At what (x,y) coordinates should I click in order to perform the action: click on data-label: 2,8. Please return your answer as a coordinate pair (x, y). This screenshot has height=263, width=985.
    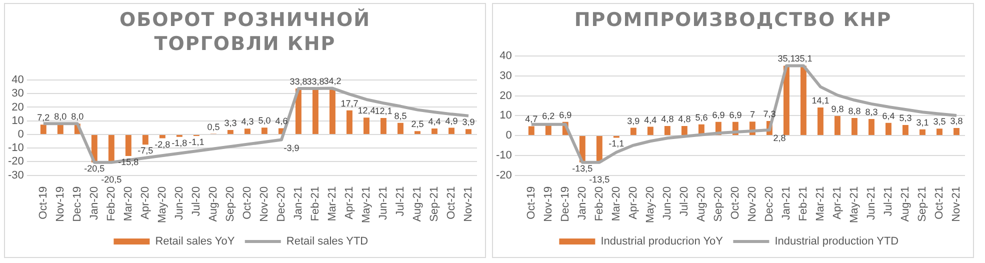
    Looking at the image, I should click on (779, 137).